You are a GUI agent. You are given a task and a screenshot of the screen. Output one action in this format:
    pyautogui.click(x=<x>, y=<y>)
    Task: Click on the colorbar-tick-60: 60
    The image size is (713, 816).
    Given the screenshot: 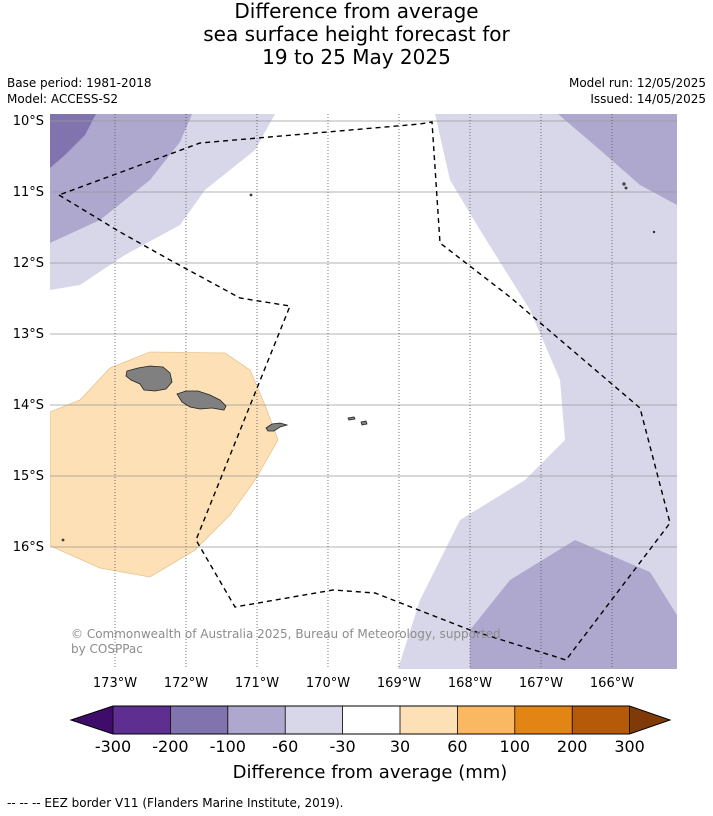 What is the action you would take?
    pyautogui.click(x=457, y=746)
    